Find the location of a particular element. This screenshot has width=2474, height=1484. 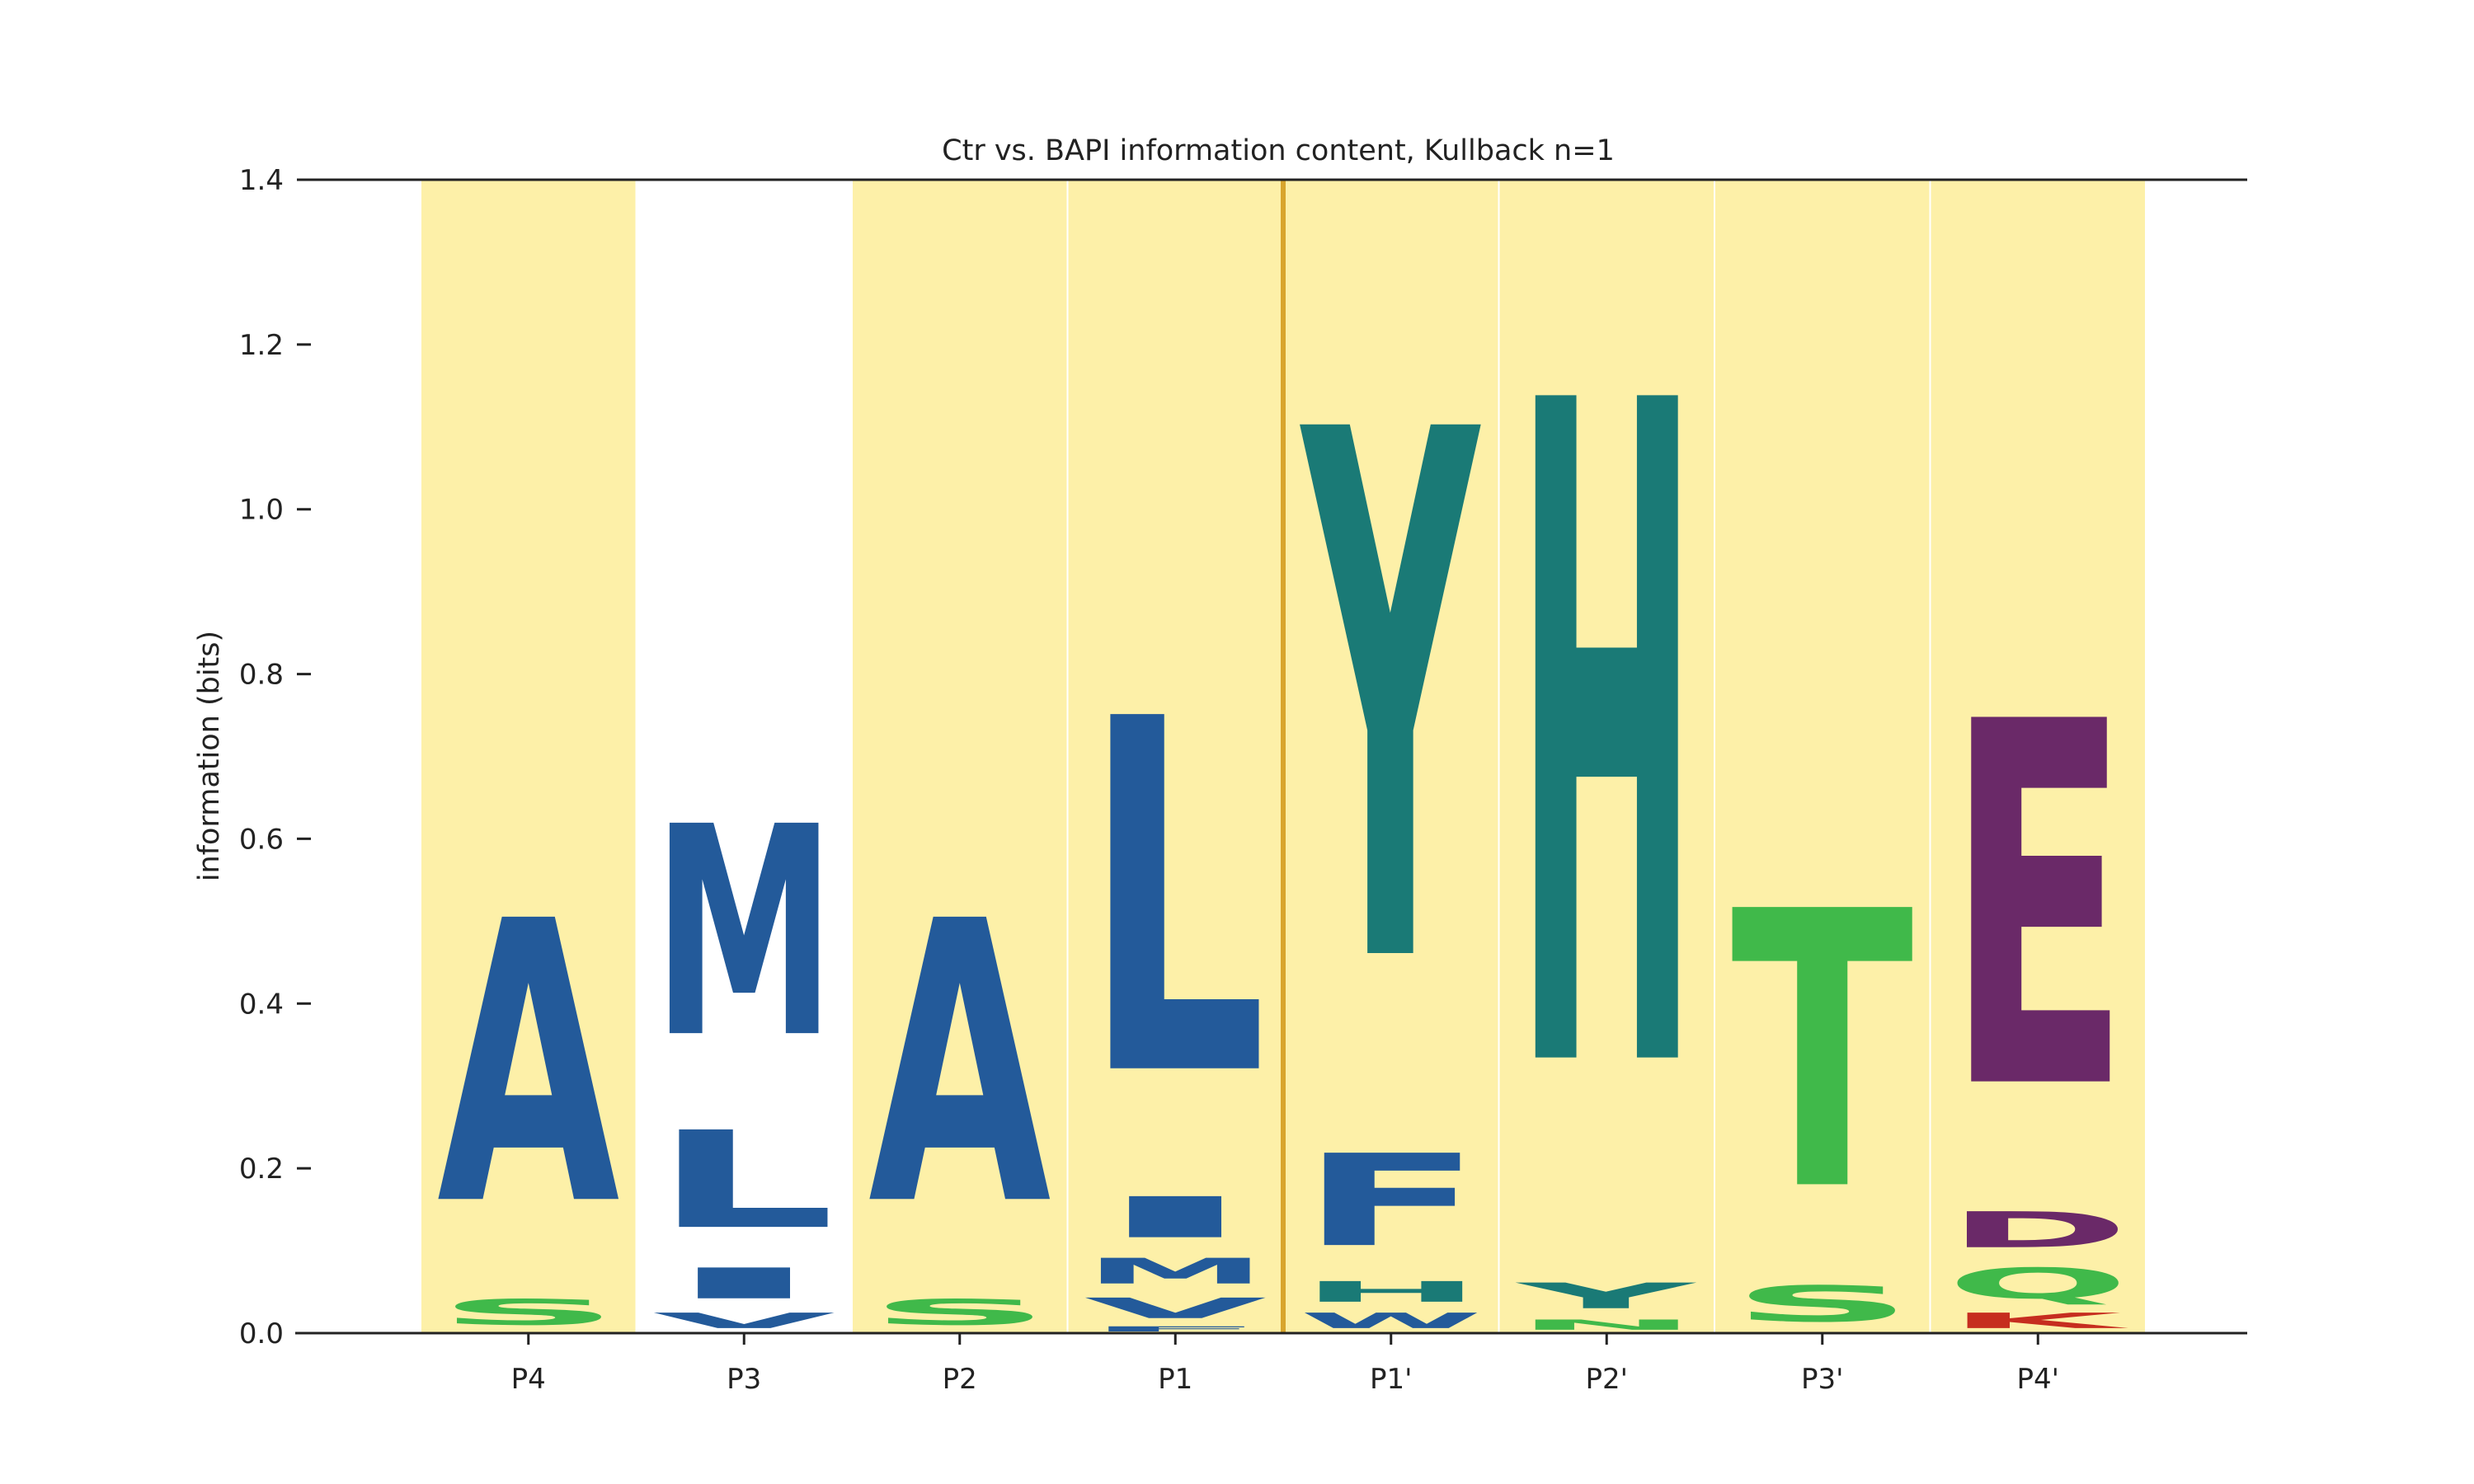

logo-letter-W-P1': W is located at coordinates (1391, 1320).